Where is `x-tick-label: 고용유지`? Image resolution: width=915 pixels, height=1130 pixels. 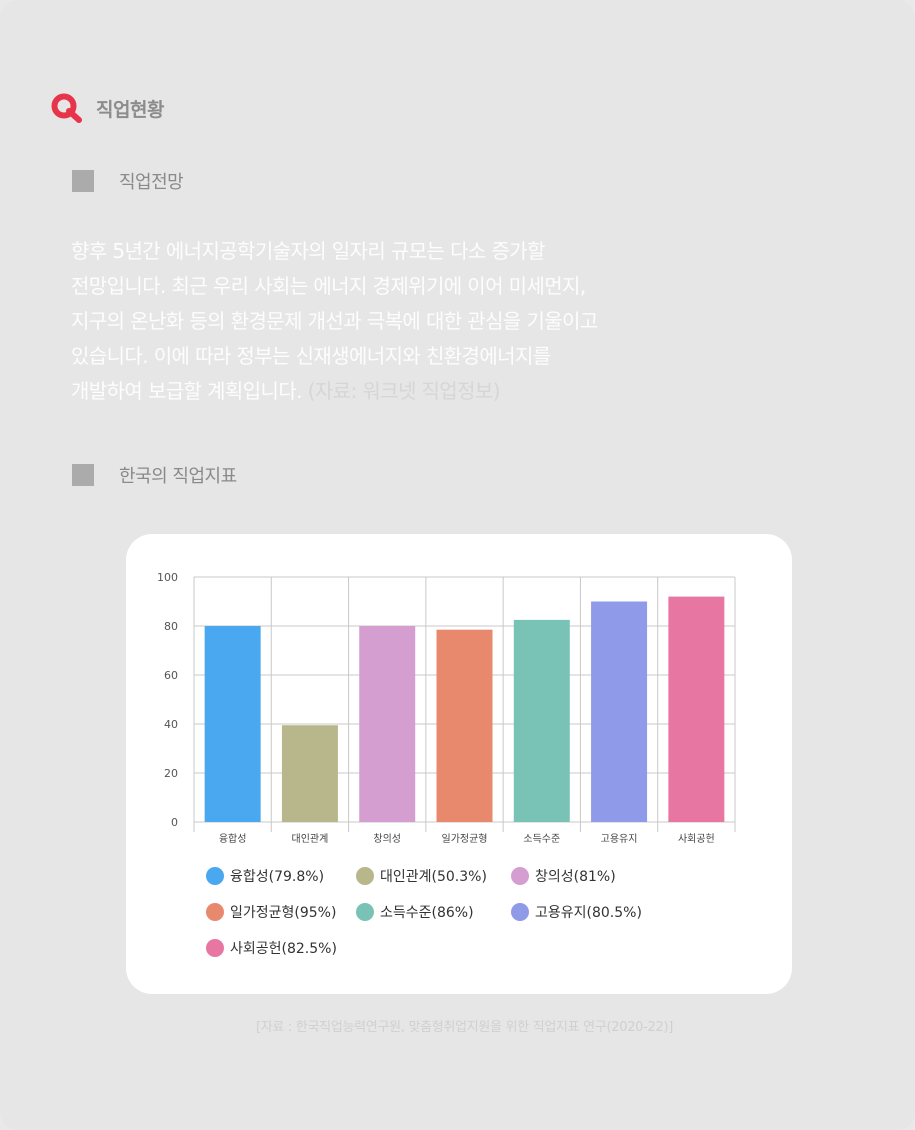 x-tick-label: 고용유지 is located at coordinates (619, 839).